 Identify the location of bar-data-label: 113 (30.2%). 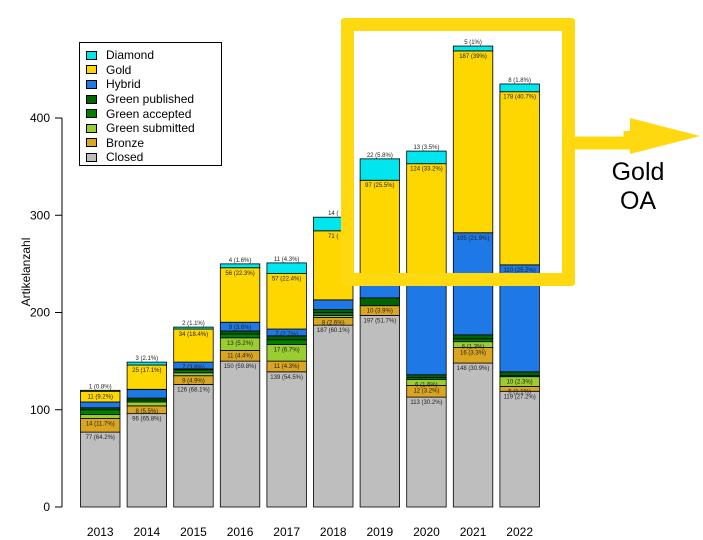
(426, 403).